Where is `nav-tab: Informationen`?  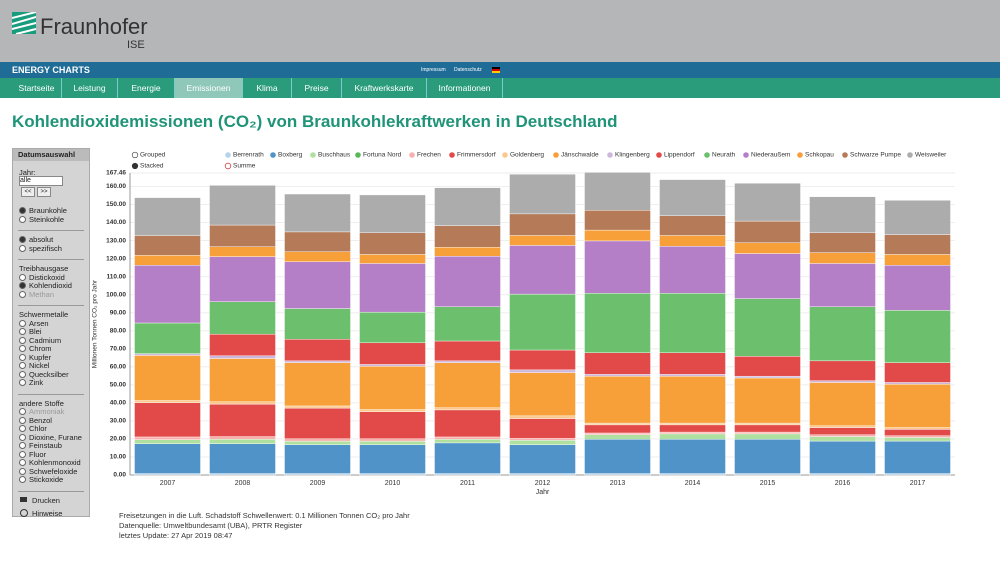 nav-tab: Informationen is located at coordinates (465, 88).